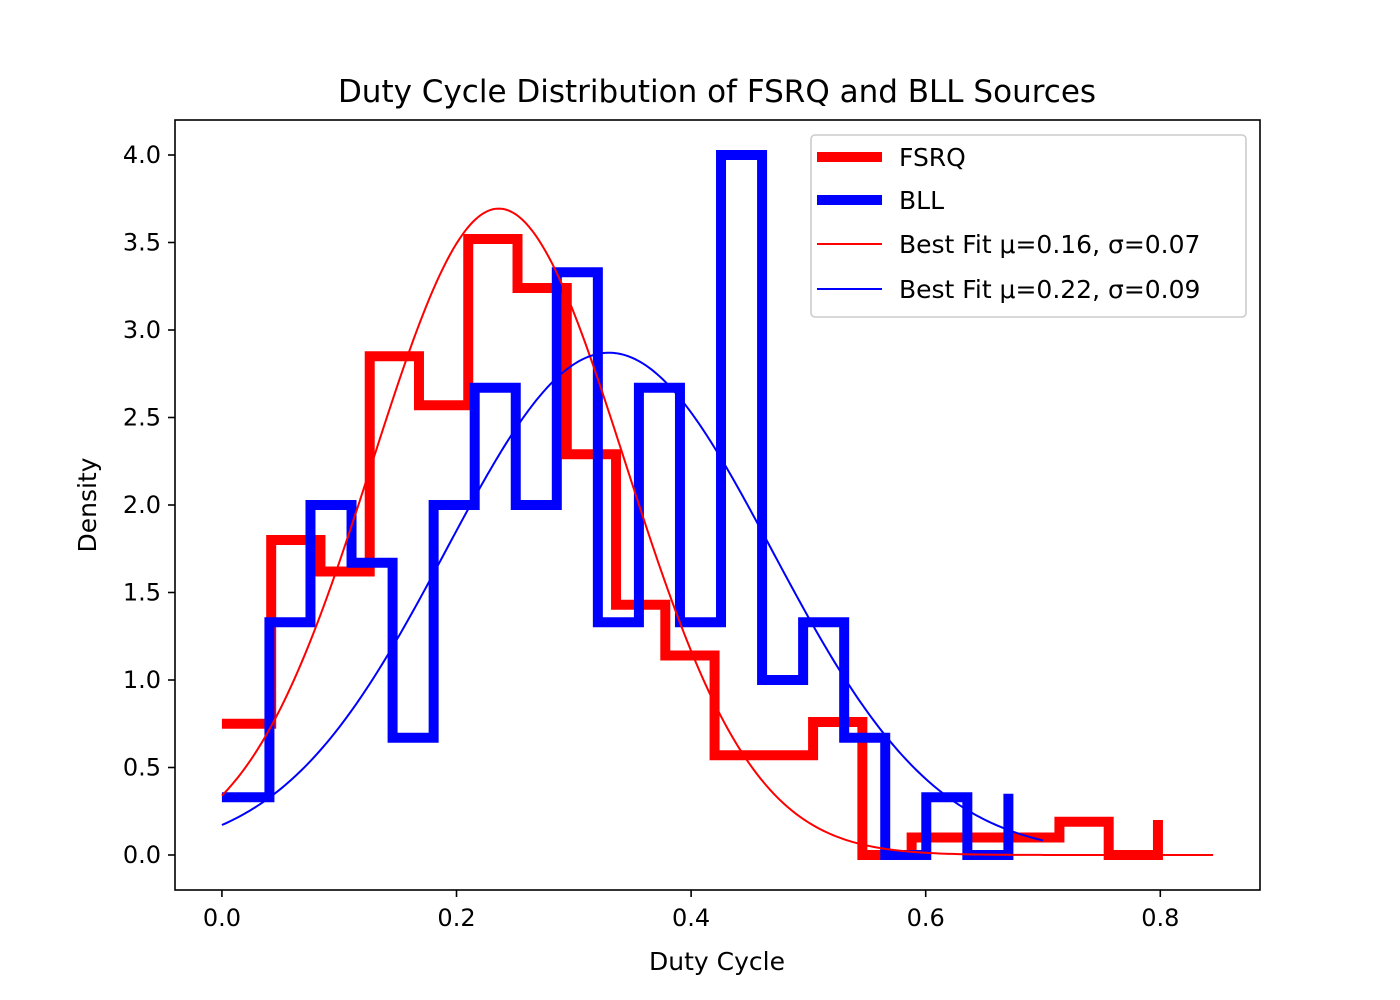  What do you see at coordinates (691, 918) in the screenshot?
I see `x-tick-label: 0.4` at bounding box center [691, 918].